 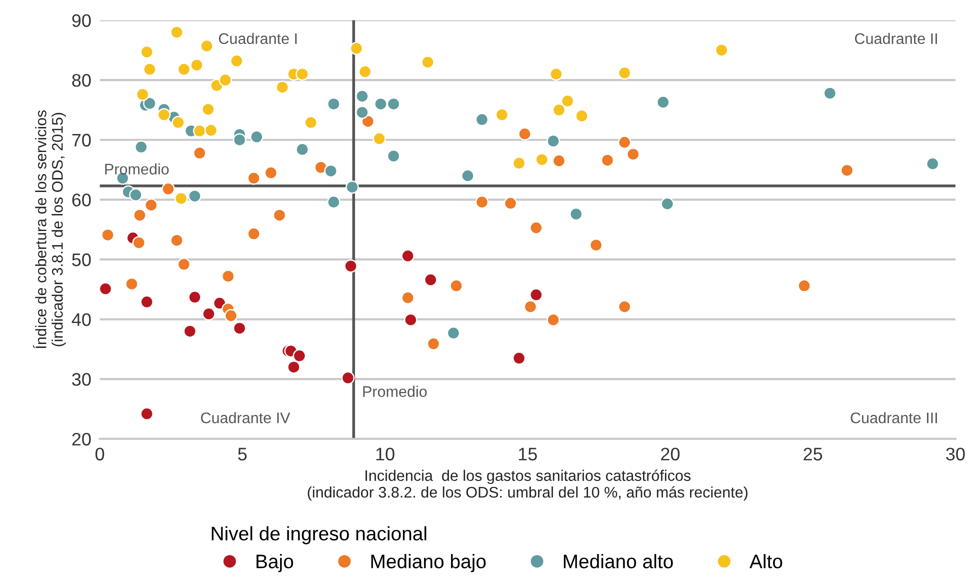 I want to click on y-tick-label: 90, so click(x=81, y=20).